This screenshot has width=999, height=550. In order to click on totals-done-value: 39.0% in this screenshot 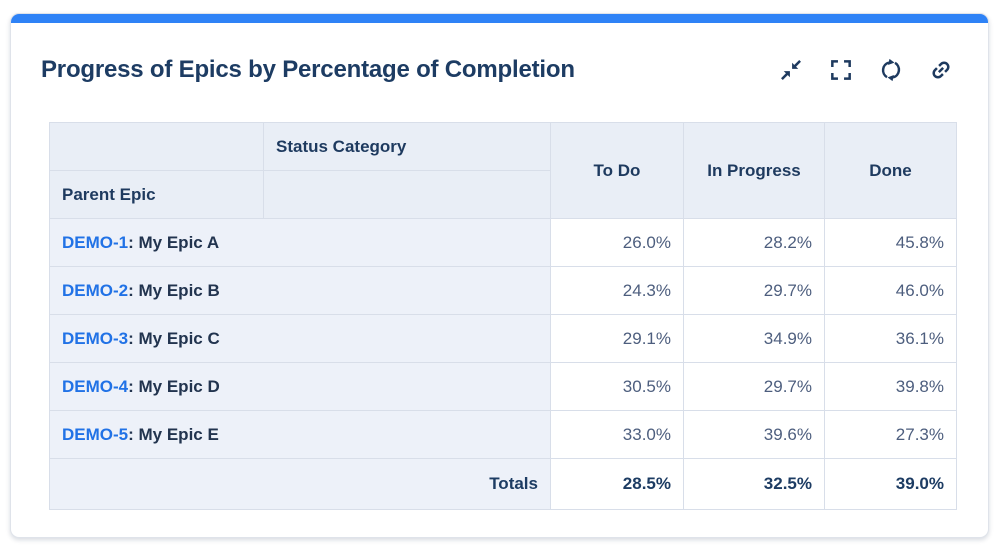, I will do `click(890, 484)`.